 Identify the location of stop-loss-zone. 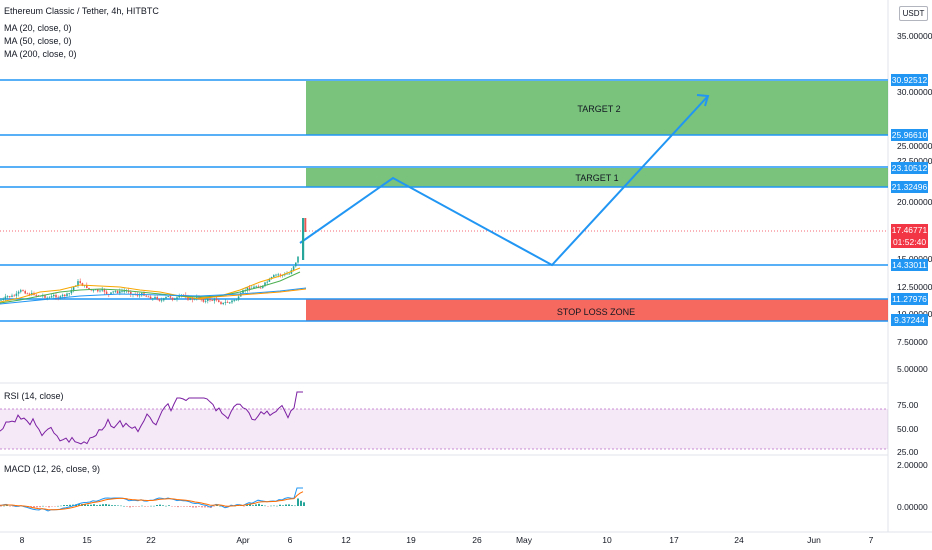
(597, 310).